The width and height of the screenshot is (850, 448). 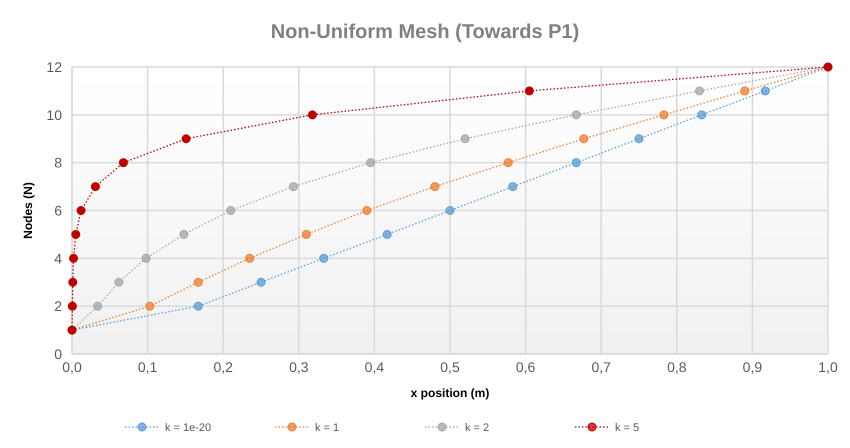 What do you see at coordinates (450, 393) in the screenshot?
I see `x-axis-title: x position (m)` at bounding box center [450, 393].